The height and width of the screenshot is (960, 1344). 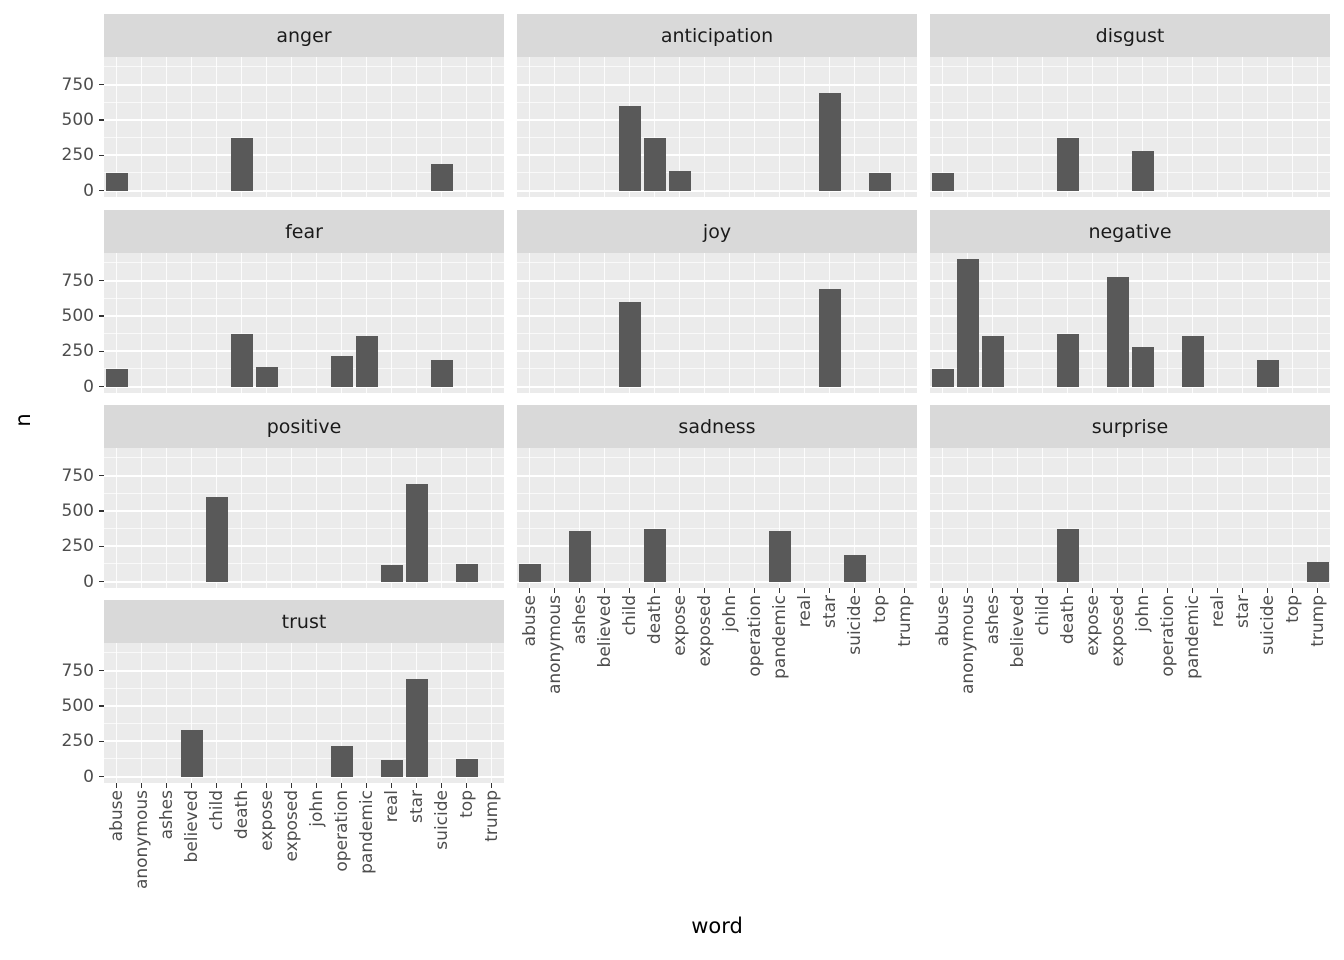 I want to click on bar-pandemic, so click(x=366, y=361).